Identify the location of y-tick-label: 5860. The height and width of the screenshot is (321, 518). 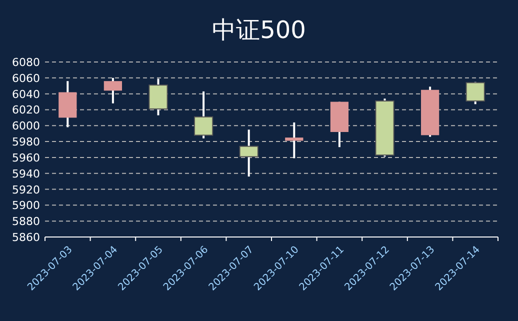
(26, 237).